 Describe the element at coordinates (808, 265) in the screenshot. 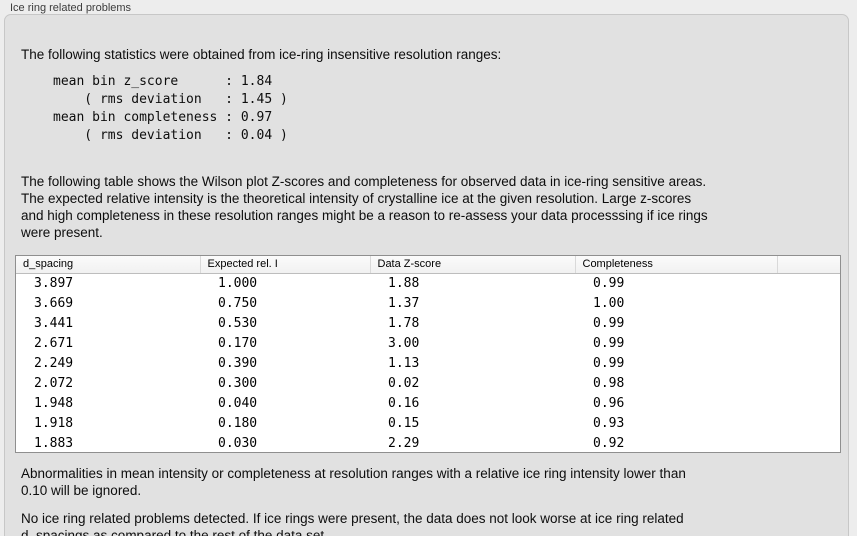

I see `column-header` at that location.